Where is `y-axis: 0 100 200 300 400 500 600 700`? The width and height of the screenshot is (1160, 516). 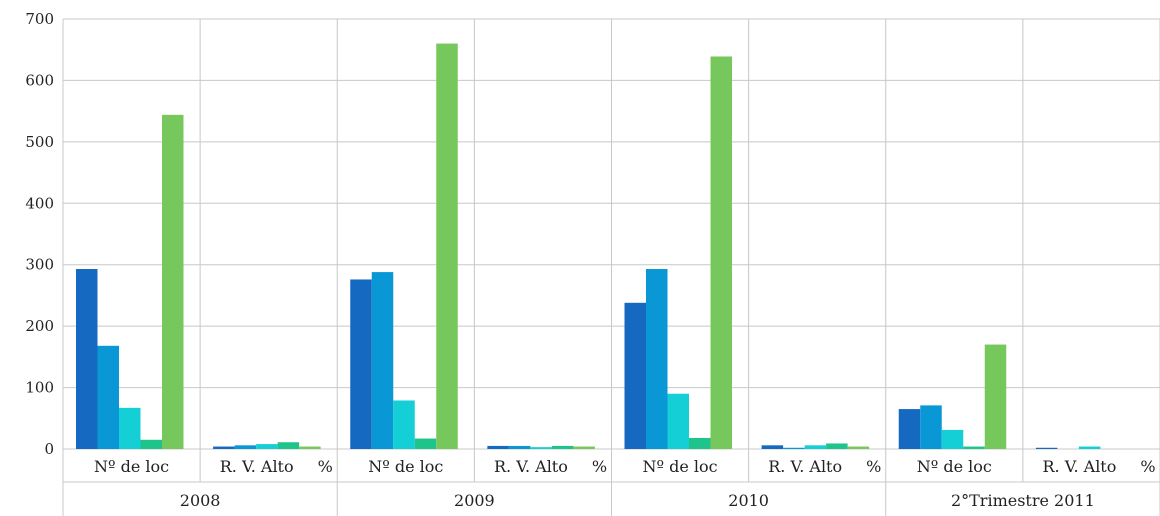
y-axis: 0 100 200 300 400 500 600 700 is located at coordinates (39, 234).